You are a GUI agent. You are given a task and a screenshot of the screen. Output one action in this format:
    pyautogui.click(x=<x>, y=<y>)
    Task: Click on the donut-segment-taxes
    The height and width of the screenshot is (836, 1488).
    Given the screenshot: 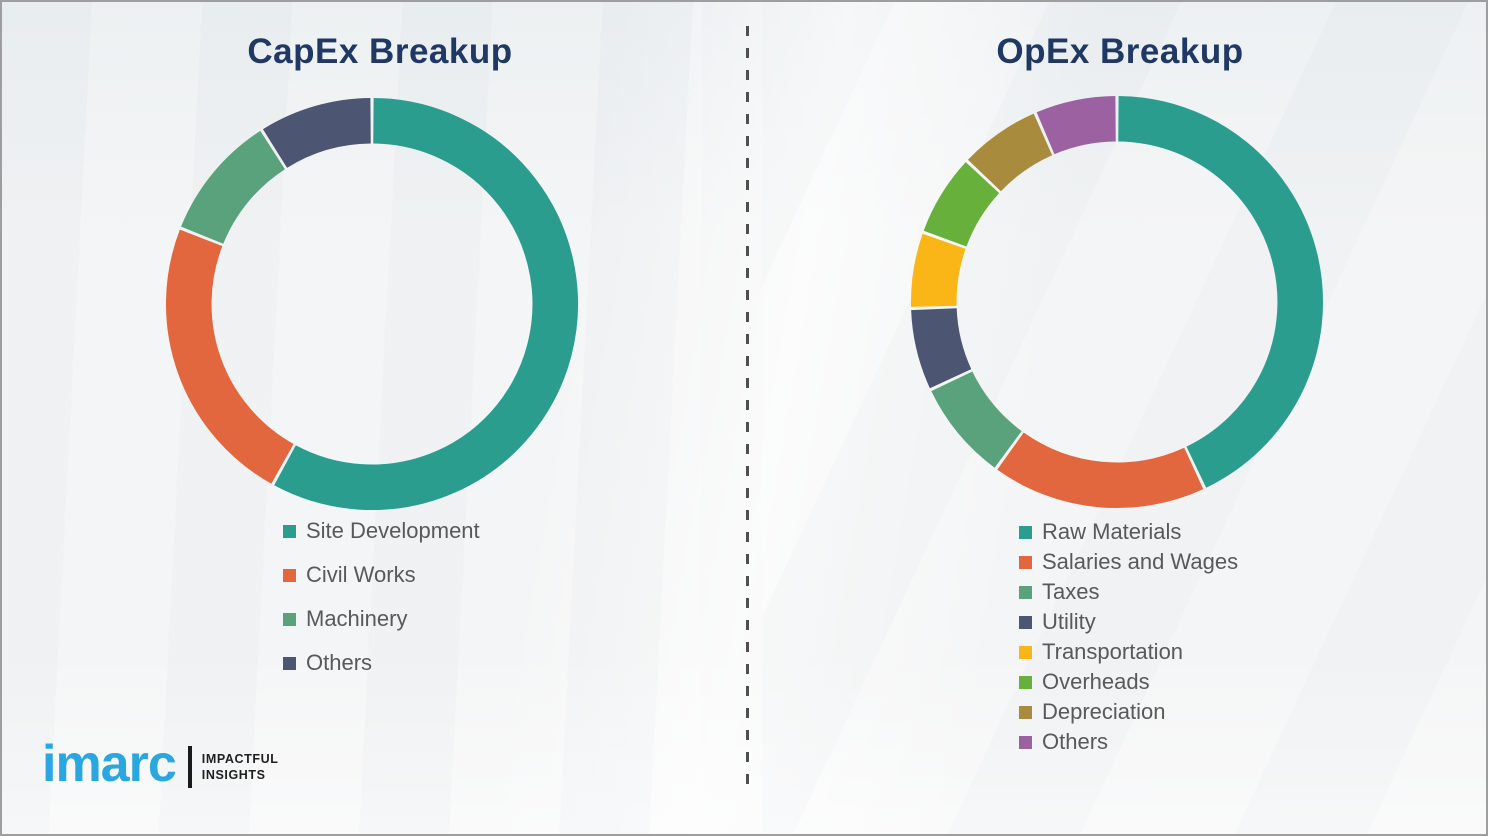 What is the action you would take?
    pyautogui.click(x=977, y=419)
    